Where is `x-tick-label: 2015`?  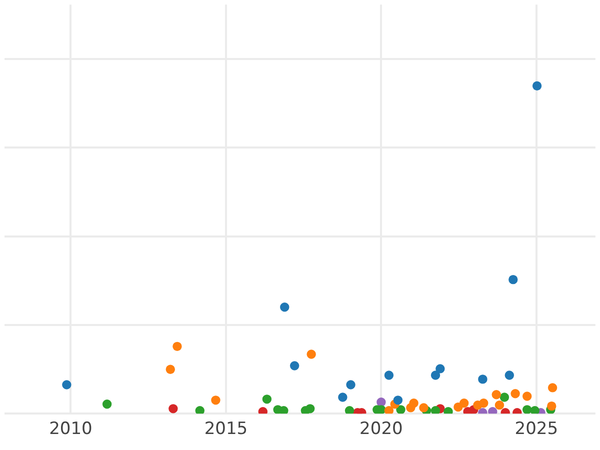 x-tick-label: 2015 is located at coordinates (226, 429).